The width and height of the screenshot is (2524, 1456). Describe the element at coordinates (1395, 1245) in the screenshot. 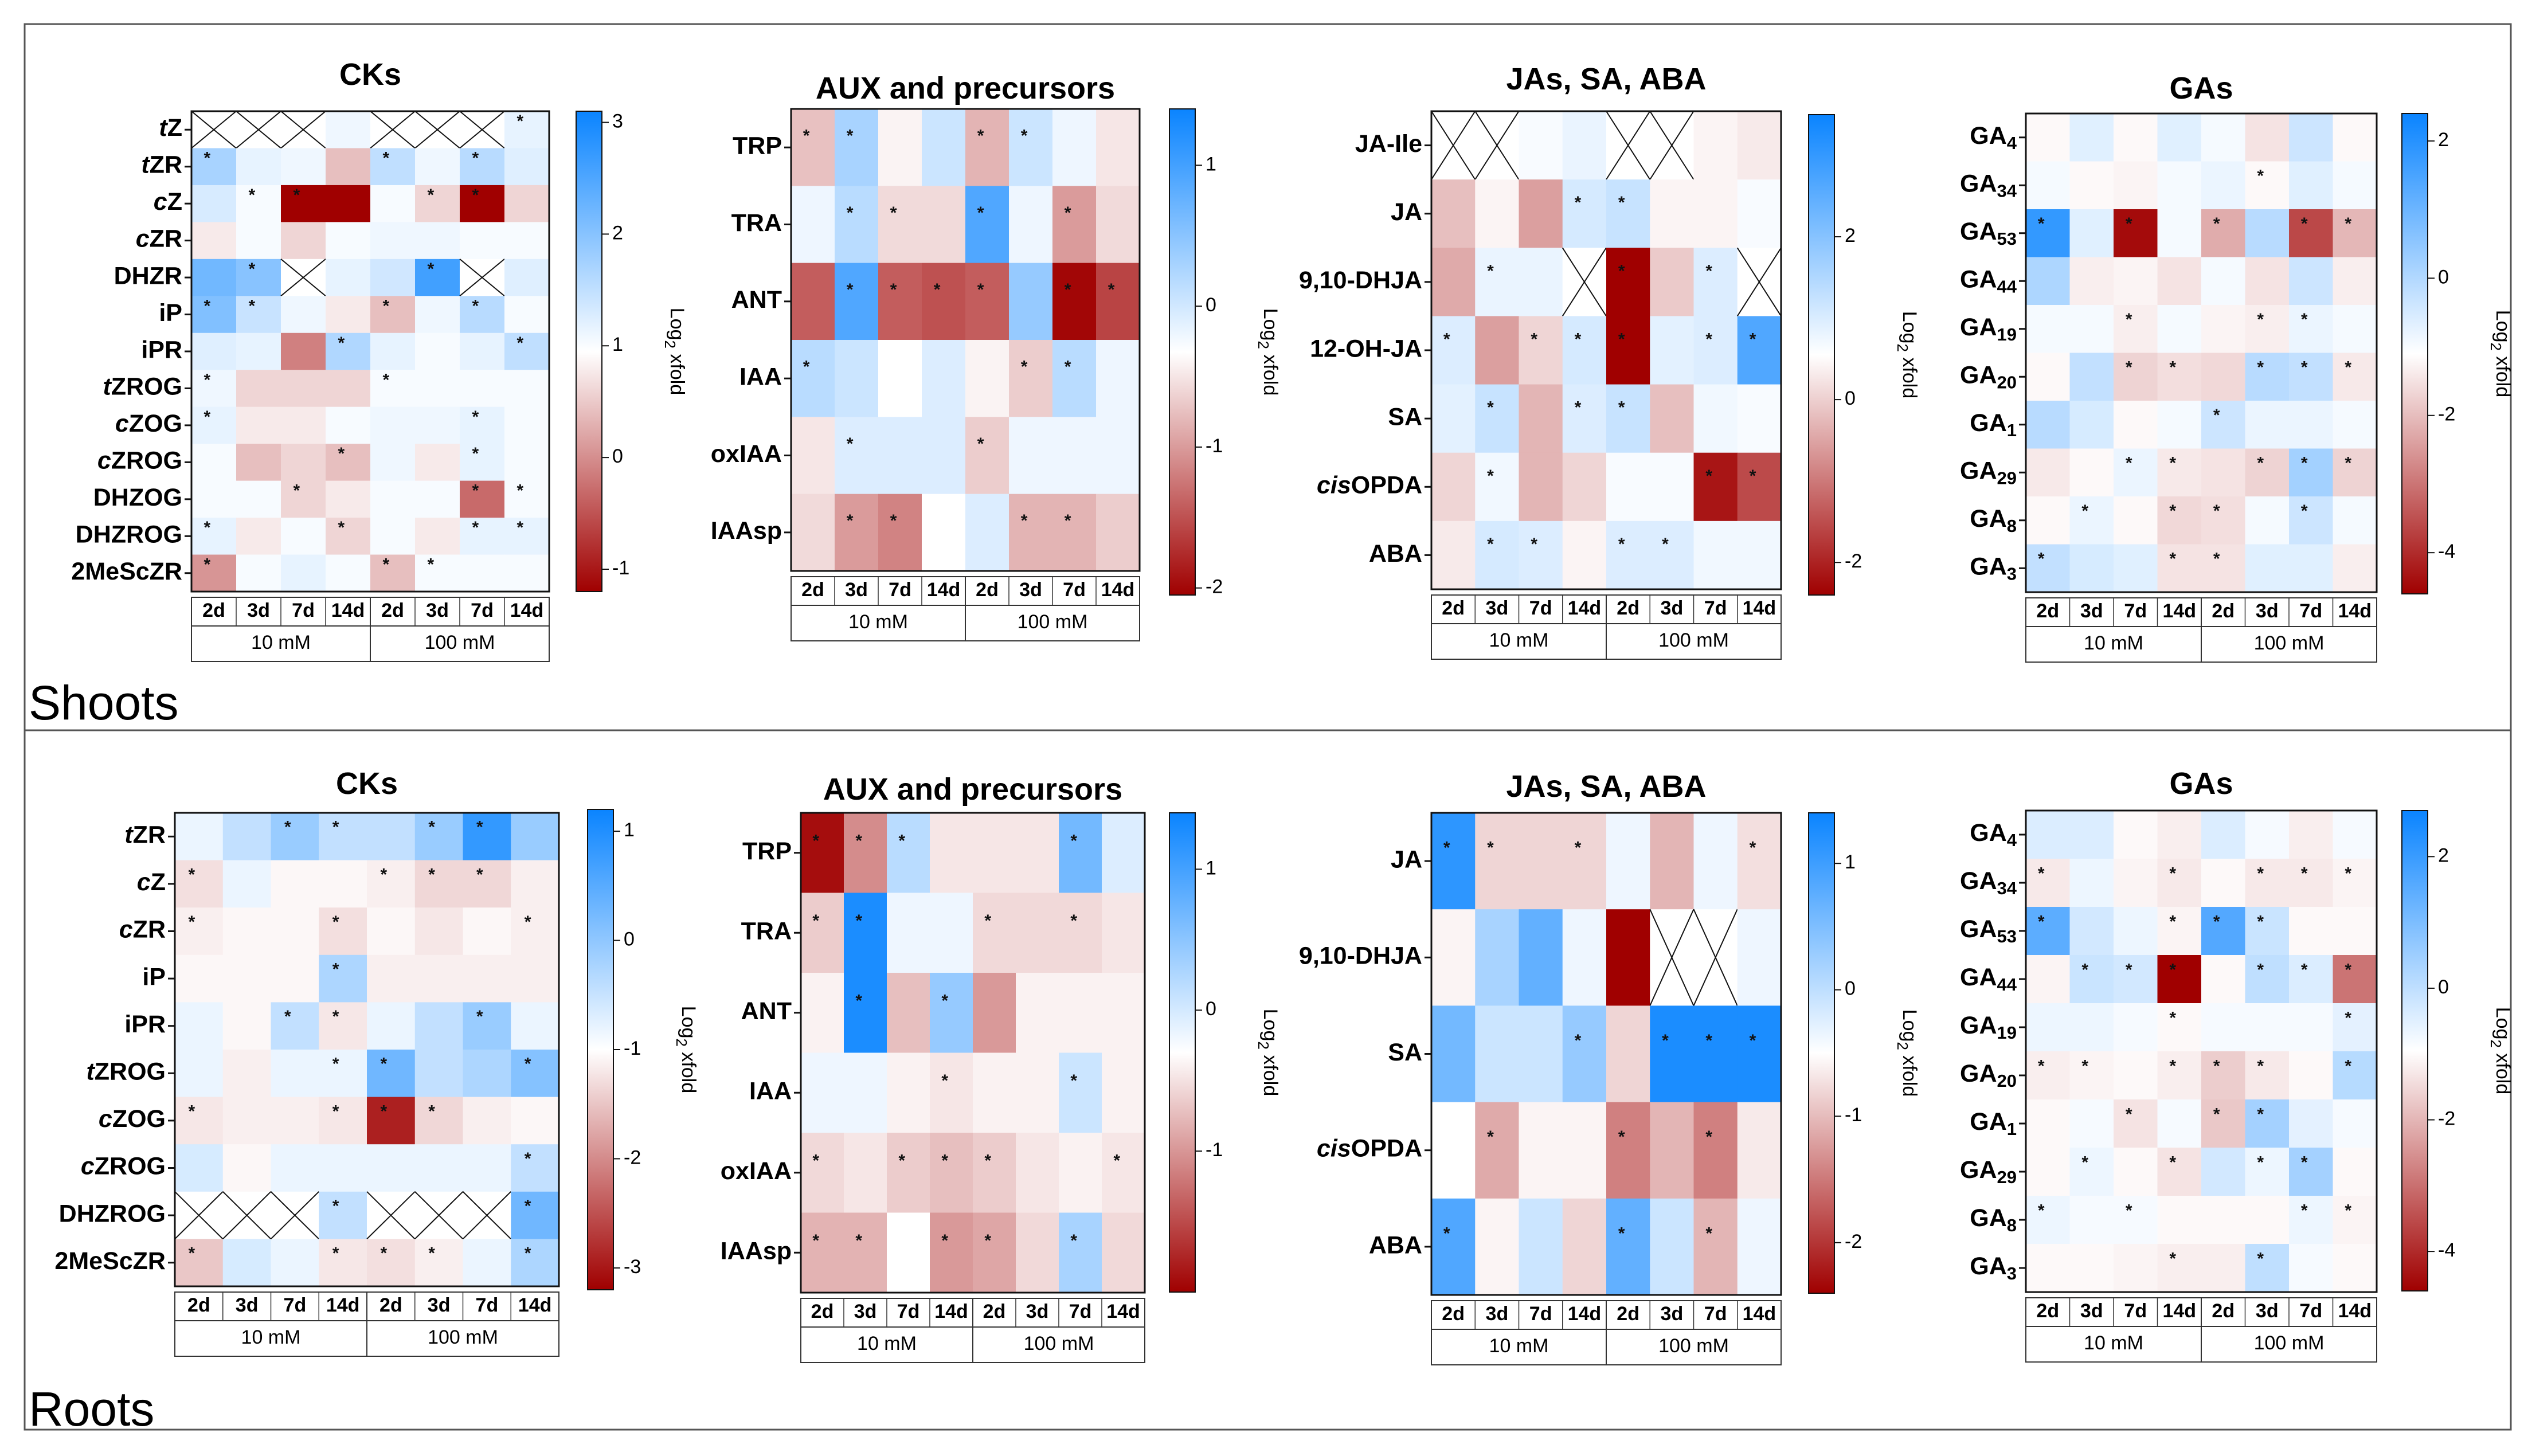

I see `row-label: ABA` at that location.